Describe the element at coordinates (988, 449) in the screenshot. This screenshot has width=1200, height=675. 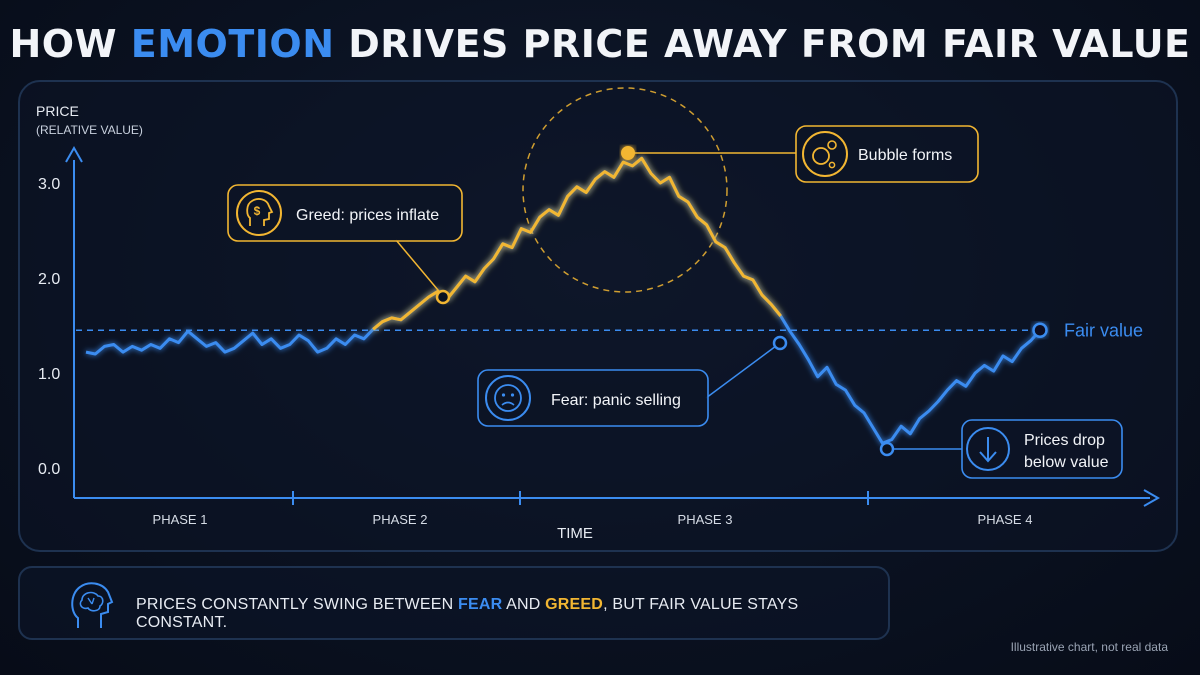
I see `arrow-down-icon` at that location.